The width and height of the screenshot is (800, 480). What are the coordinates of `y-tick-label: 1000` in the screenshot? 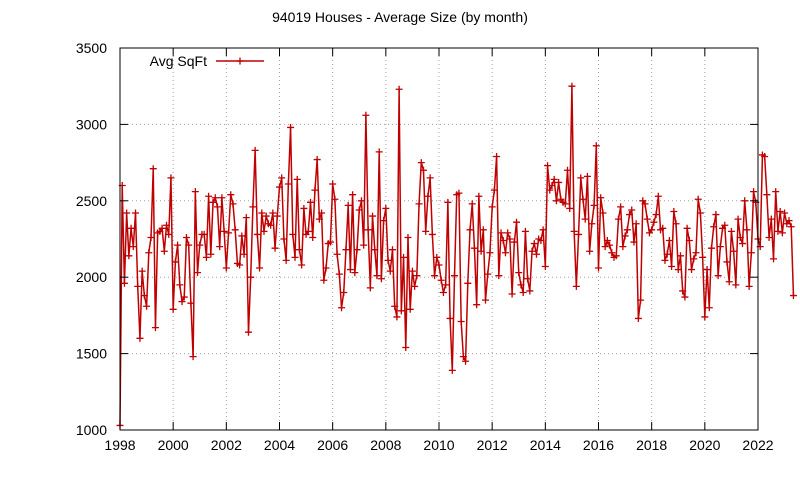 It's located at (91, 430).